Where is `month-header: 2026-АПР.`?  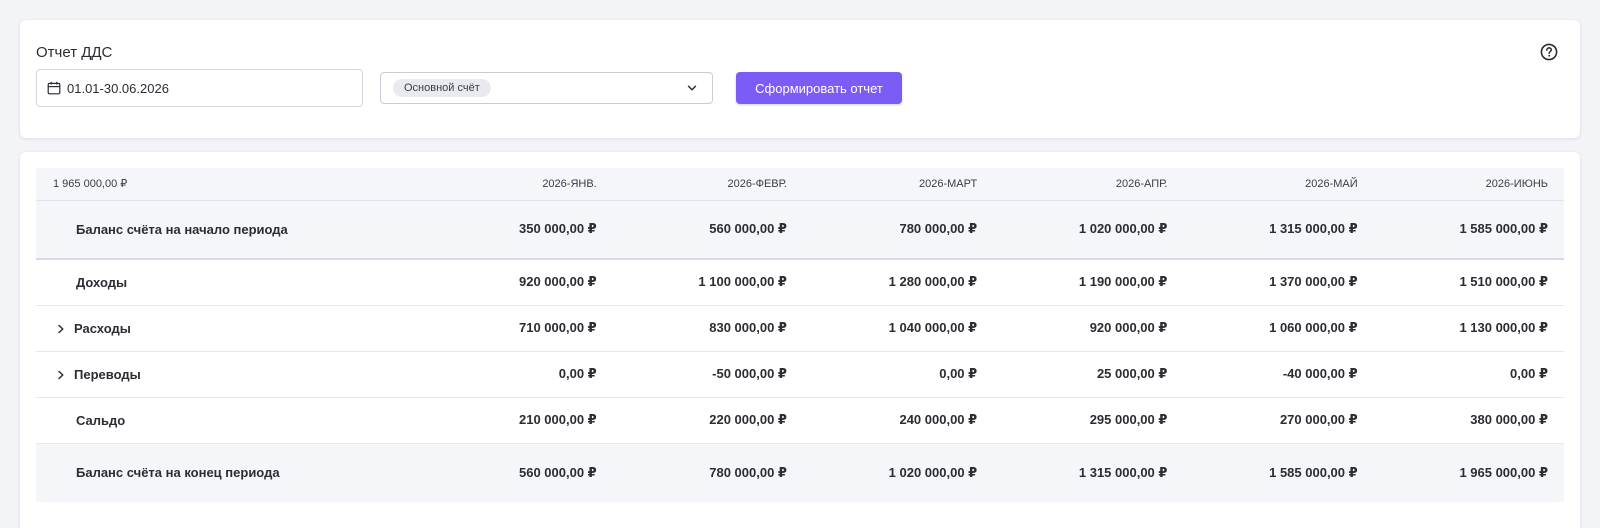 month-header: 2026-АПР. is located at coordinates (1088, 184).